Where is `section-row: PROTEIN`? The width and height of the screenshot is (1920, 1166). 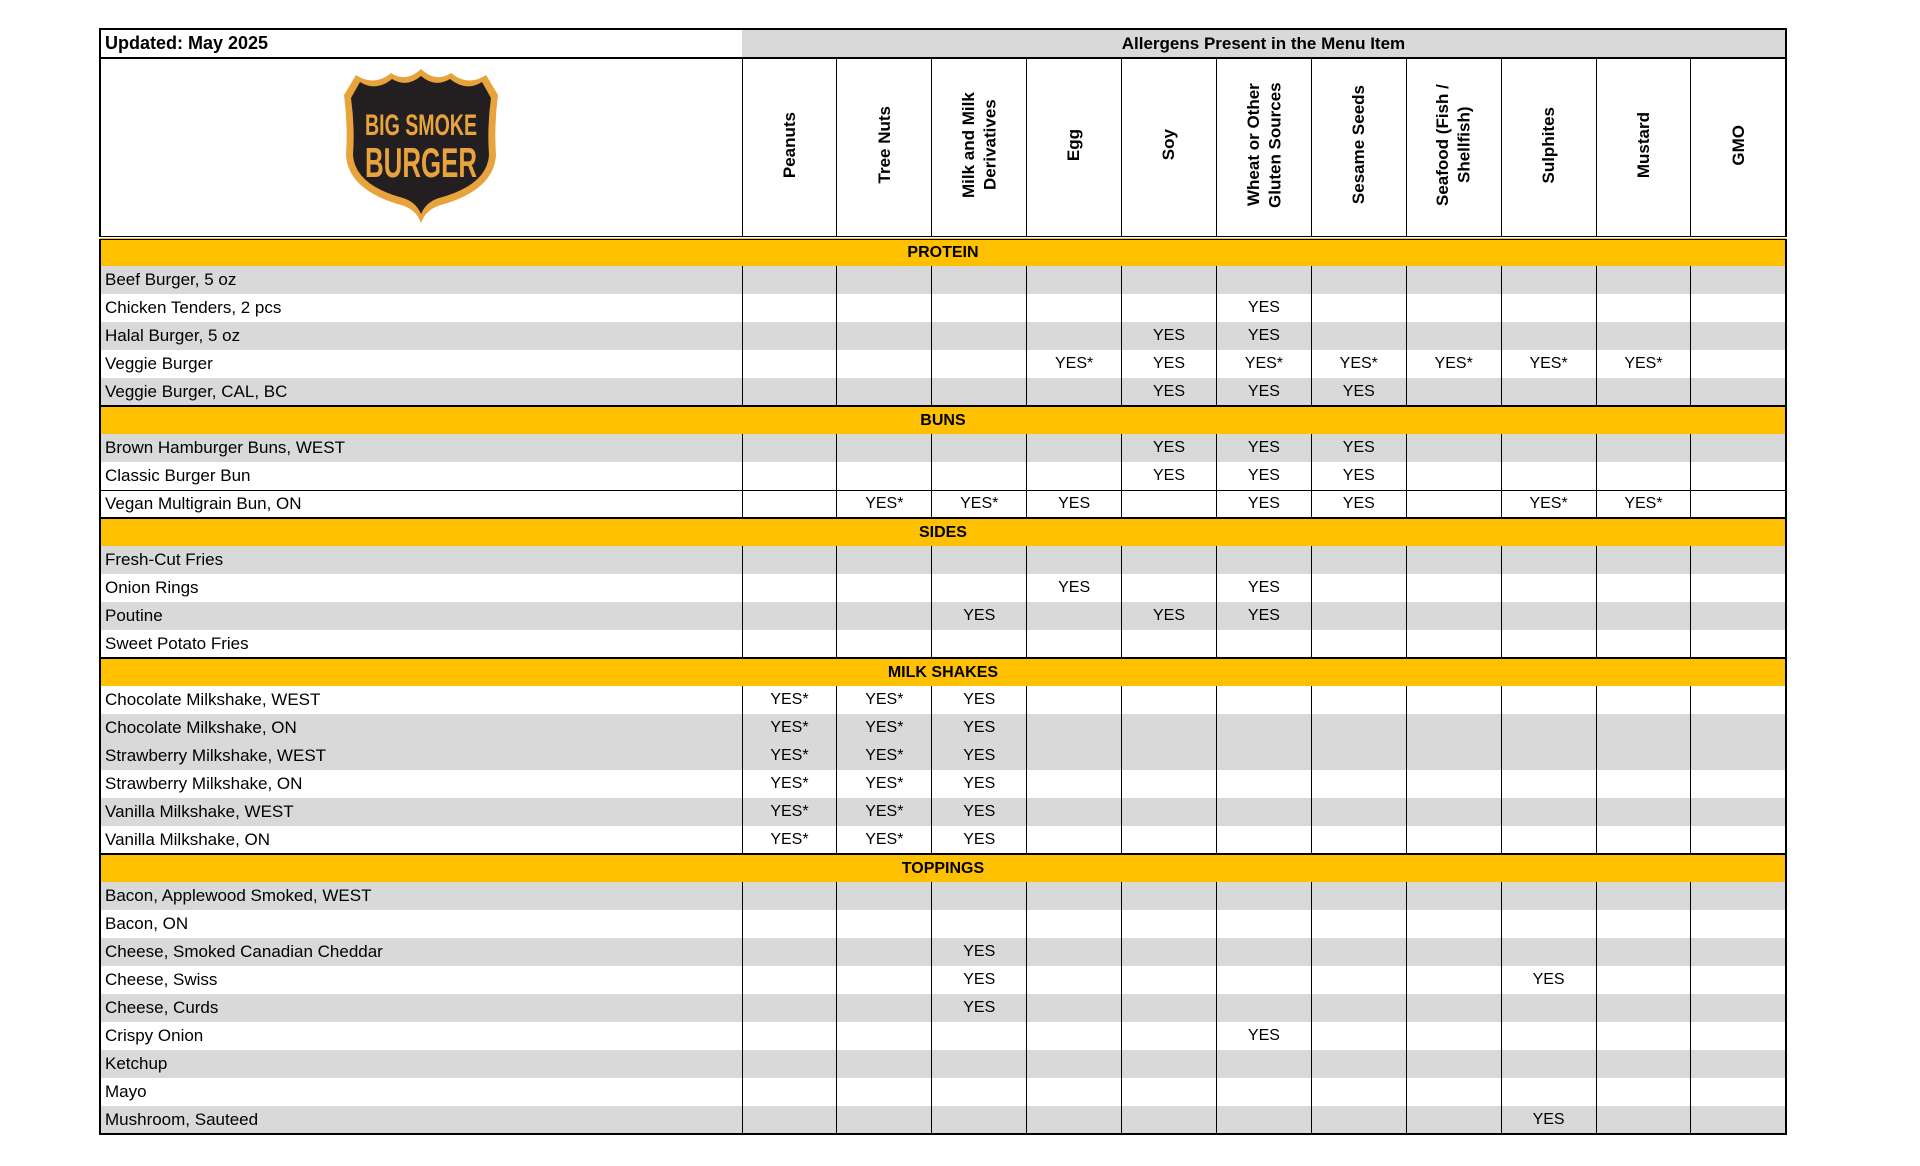
section-row: PROTEIN is located at coordinates (943, 252).